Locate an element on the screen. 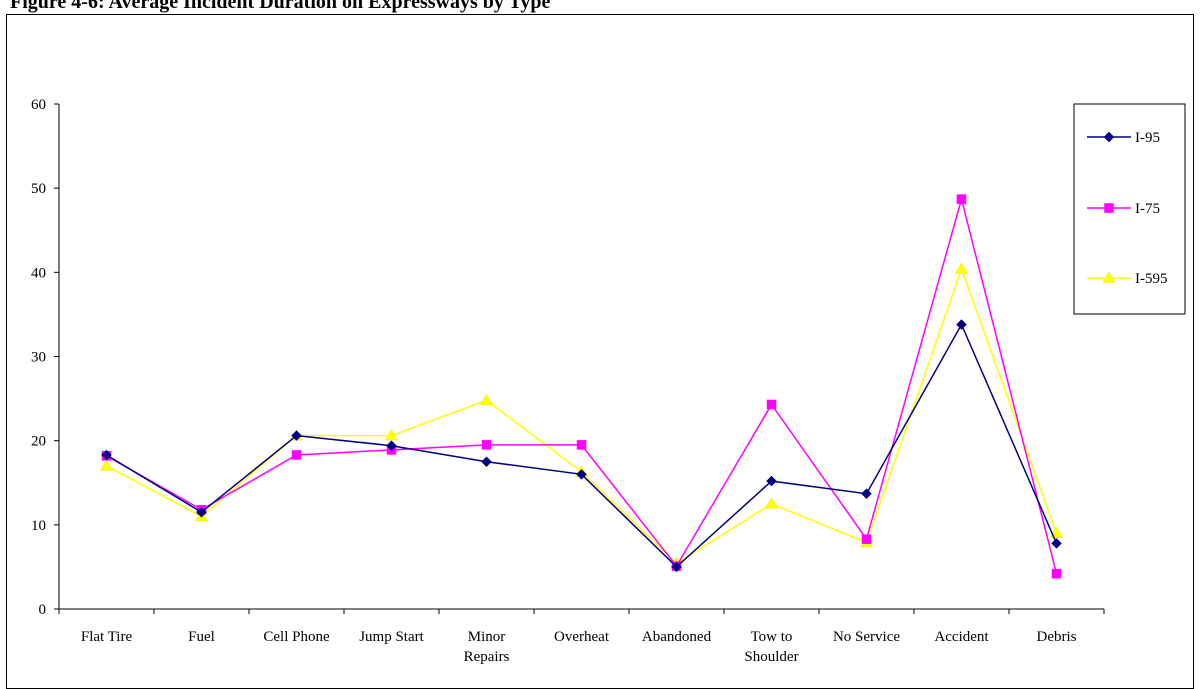 Image resolution: width=1200 pixels, height=689 pixels. legend-item: I-75 is located at coordinates (1123, 209).